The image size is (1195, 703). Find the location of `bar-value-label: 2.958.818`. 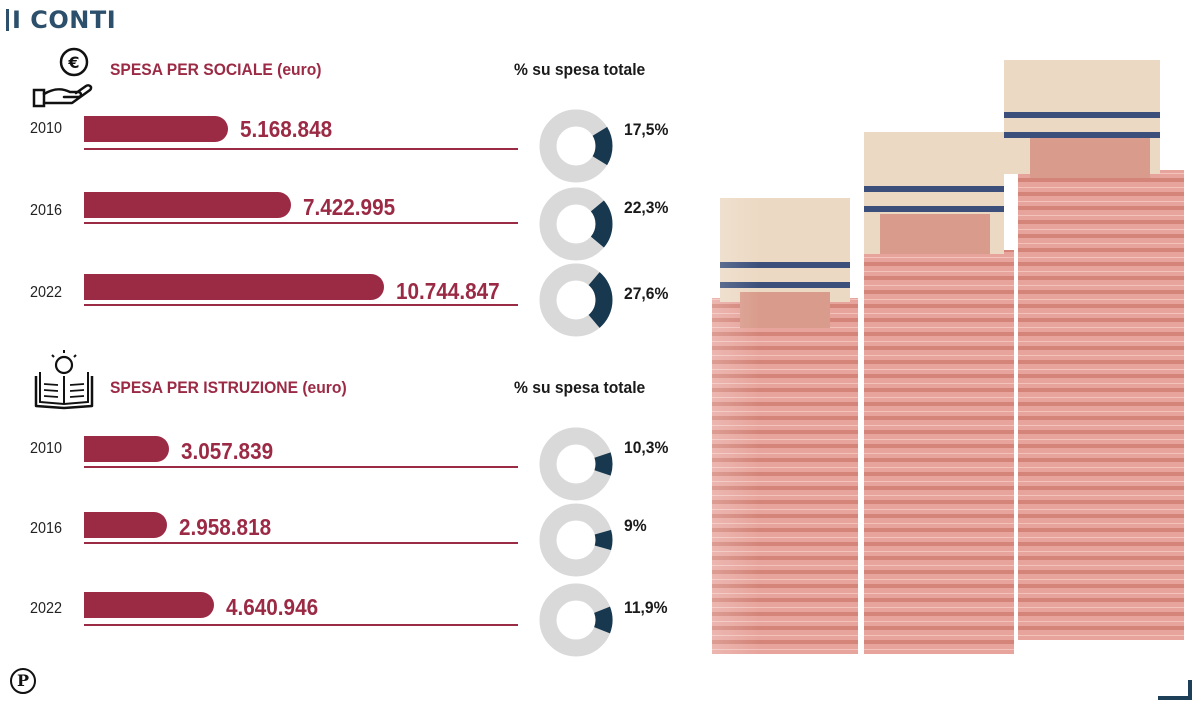

bar-value-label: 2.958.818 is located at coordinates (225, 527).